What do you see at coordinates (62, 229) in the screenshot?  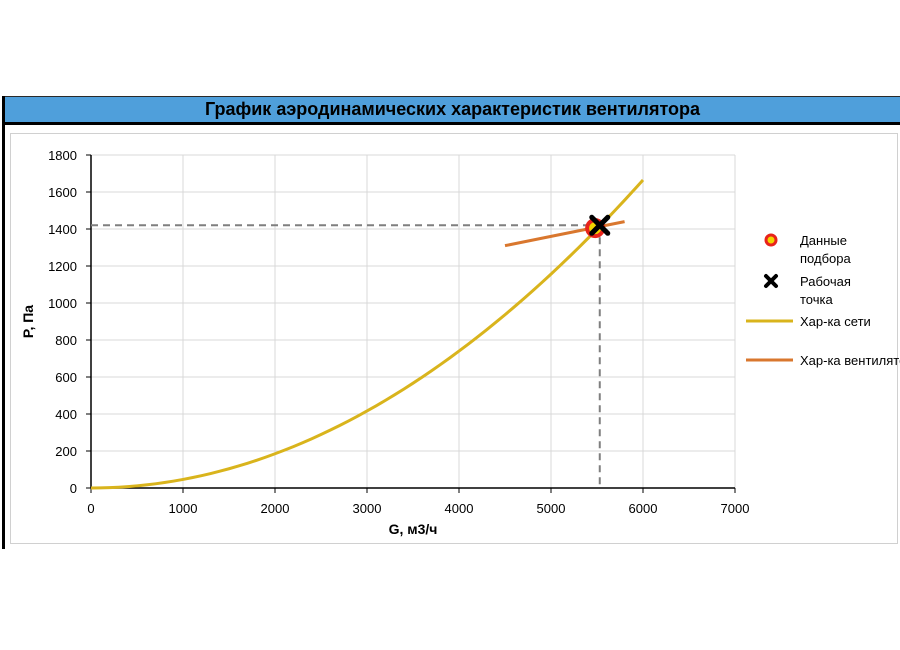 I see `y-tick-label: 1400` at bounding box center [62, 229].